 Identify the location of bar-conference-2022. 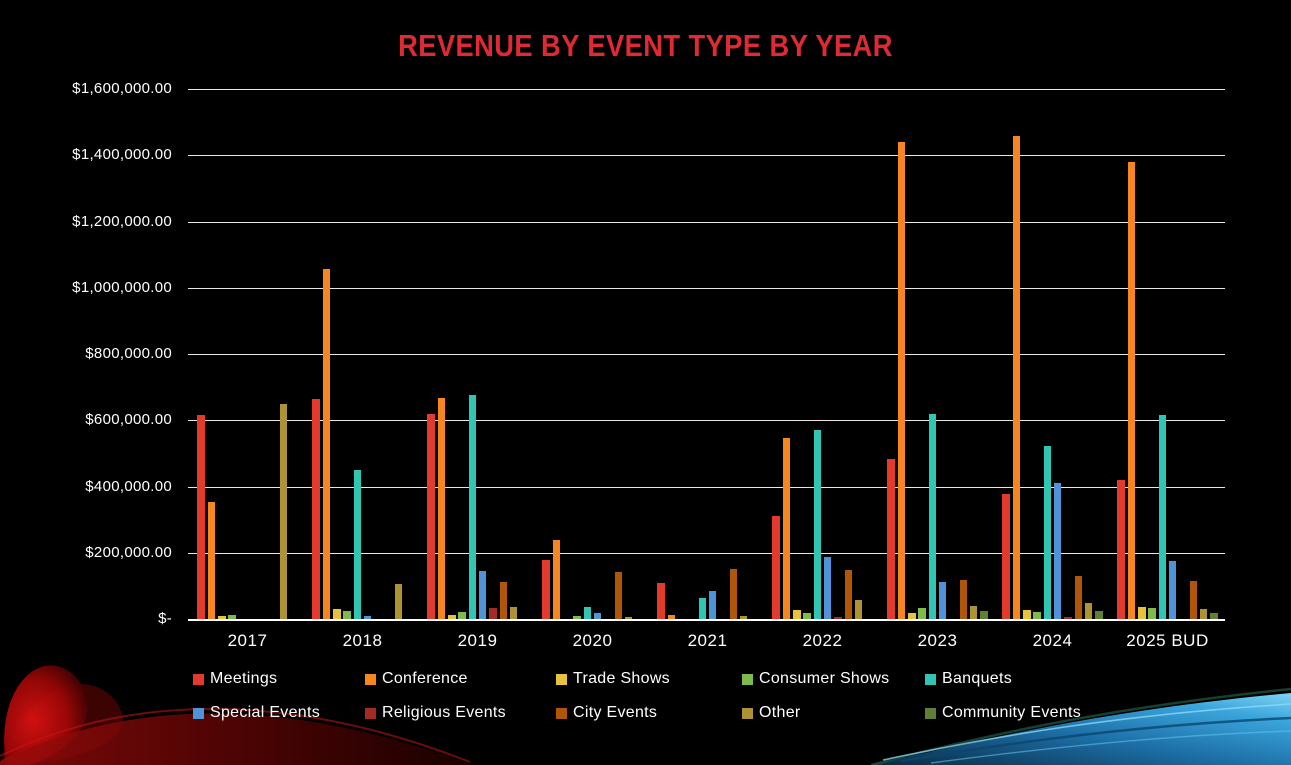
(786, 528).